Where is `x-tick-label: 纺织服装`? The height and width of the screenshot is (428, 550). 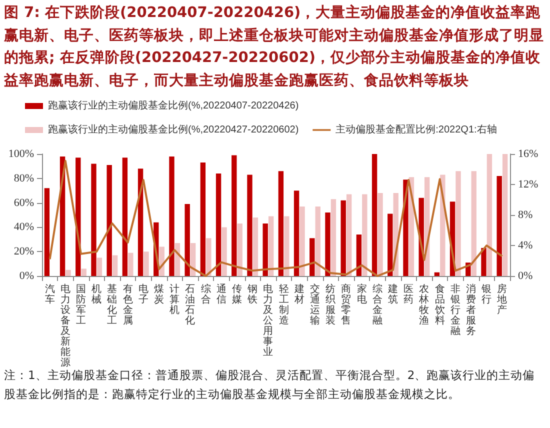
x-tick-label: 纺织服装 is located at coordinates (331, 304).